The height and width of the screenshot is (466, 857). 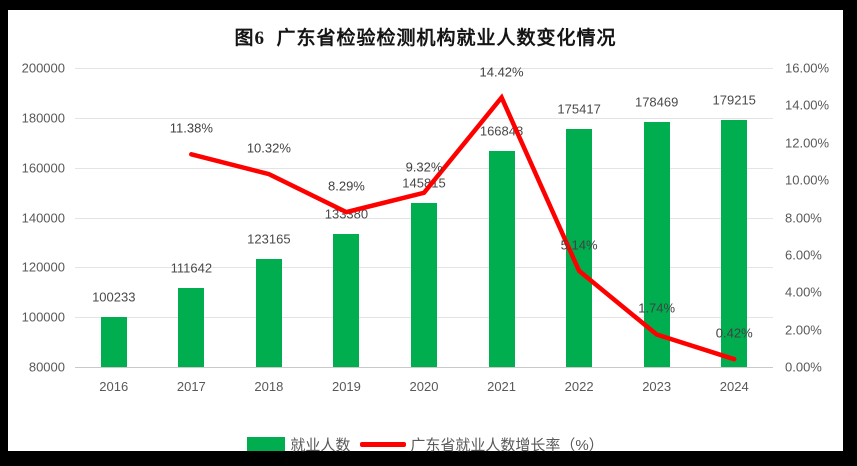 I want to click on y-axis-tick-right: 8.00%, so click(x=803, y=217).